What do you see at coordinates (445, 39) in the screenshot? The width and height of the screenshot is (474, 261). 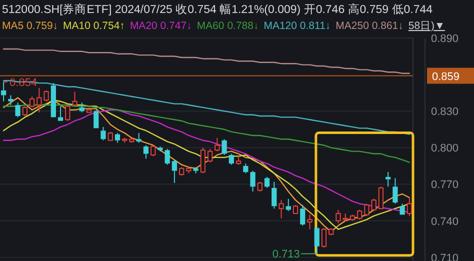 I see `y-tick-label: 0.890` at bounding box center [445, 39].